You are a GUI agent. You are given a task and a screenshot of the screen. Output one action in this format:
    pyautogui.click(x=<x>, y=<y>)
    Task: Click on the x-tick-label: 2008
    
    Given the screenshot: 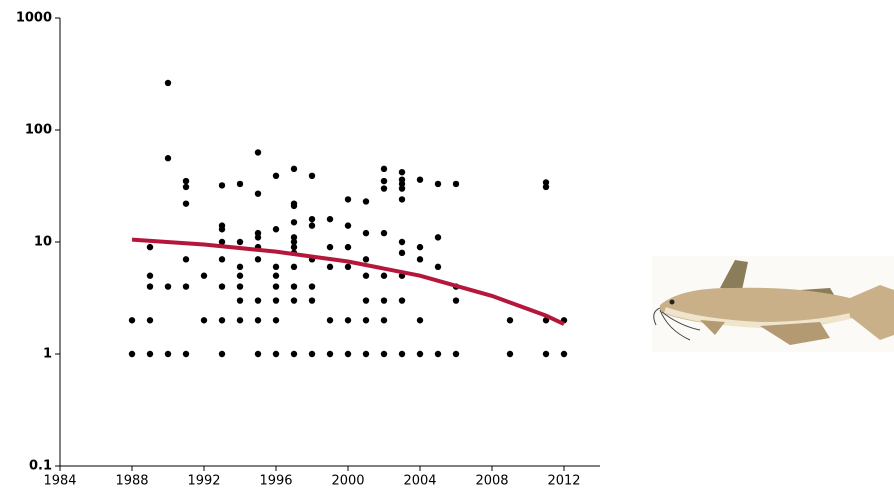 What is the action you would take?
    pyautogui.click(x=491, y=481)
    